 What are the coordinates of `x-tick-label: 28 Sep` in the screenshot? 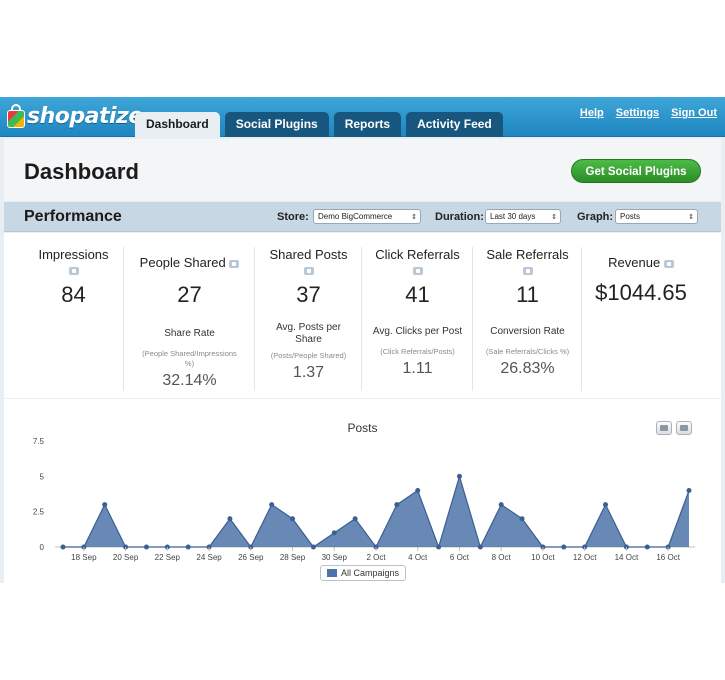 It's located at (293, 557).